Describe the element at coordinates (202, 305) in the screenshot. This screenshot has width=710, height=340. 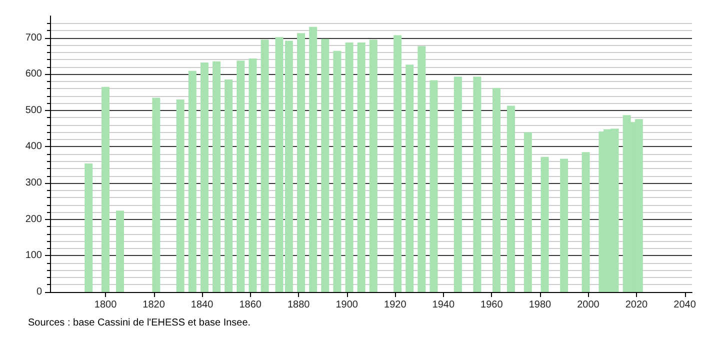
I see `x-tick-label: 1840` at that location.